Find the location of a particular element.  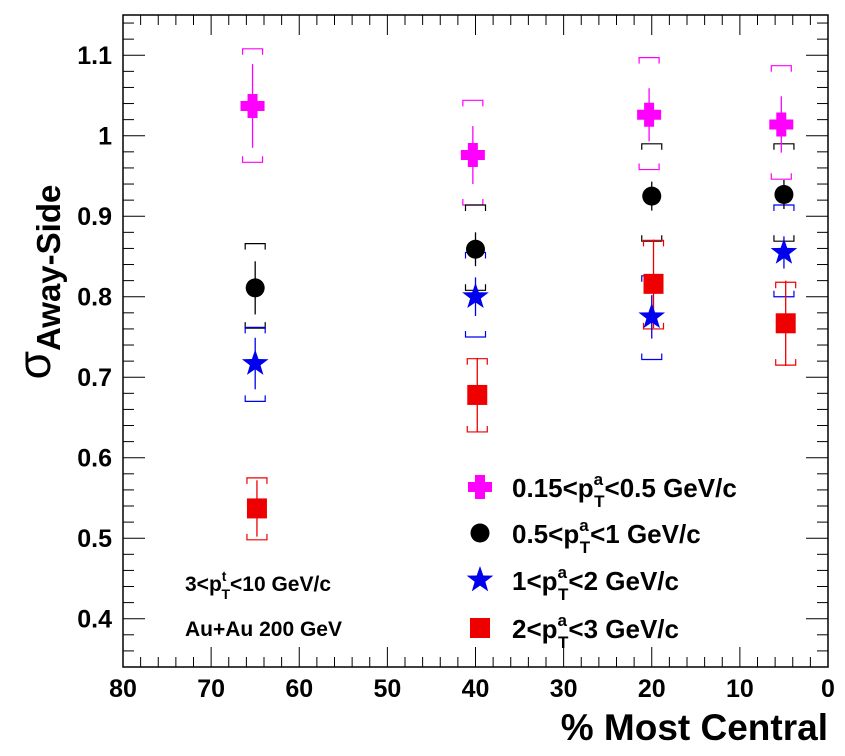

annotation-collision-system: Au+Au 200 GeV is located at coordinates (263, 629).